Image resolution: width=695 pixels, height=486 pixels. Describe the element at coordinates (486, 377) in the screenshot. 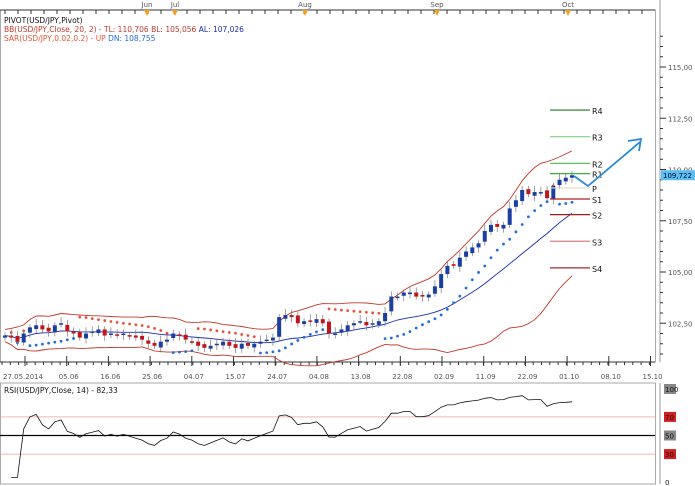

I see `date-tick-label: 11.09` at that location.